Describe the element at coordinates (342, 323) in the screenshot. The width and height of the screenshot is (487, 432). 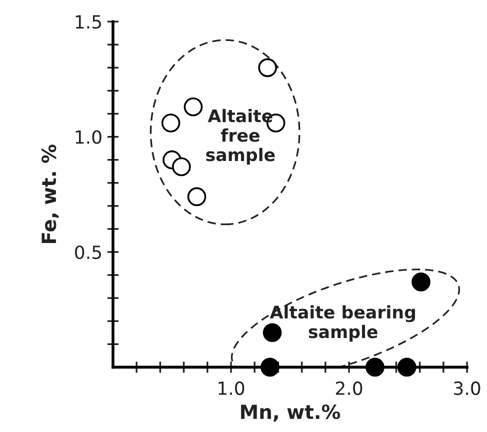
I see `annotation: Altaite bearing sample` at that location.